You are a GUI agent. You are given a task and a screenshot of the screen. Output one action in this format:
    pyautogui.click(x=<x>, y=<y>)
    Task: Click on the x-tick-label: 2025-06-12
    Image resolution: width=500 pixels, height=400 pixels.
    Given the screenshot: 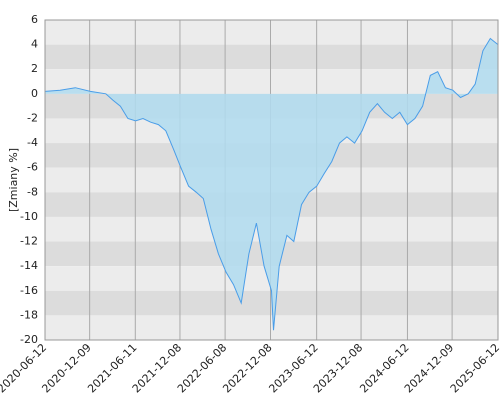 What is the action you would take?
    pyautogui.click(x=474, y=368)
    